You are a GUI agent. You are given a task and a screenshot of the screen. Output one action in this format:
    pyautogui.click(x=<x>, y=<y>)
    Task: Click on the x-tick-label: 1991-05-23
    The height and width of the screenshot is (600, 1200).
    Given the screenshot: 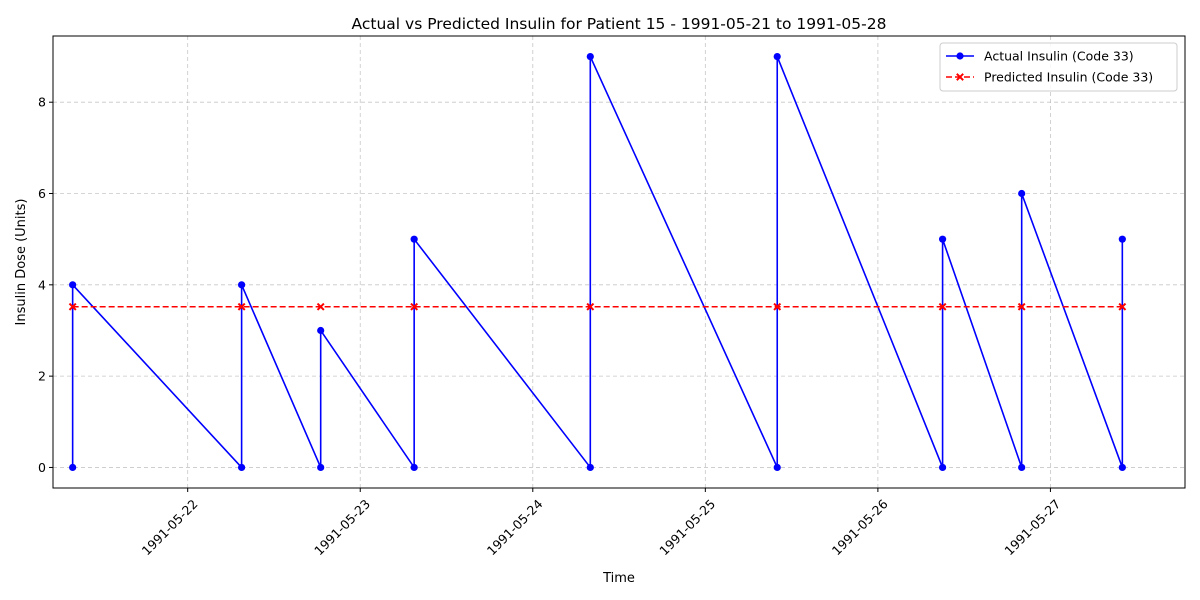 What is the action you would take?
    pyautogui.click(x=342, y=527)
    